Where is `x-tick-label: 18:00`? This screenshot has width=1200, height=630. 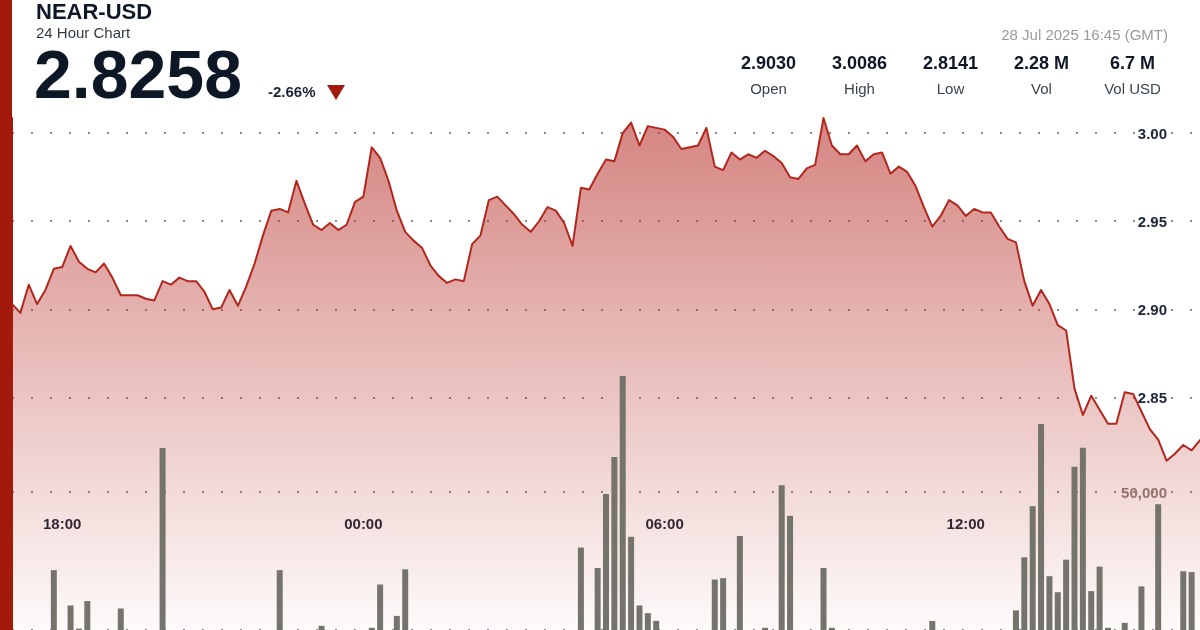 x-tick-label: 18:00 is located at coordinates (62, 523).